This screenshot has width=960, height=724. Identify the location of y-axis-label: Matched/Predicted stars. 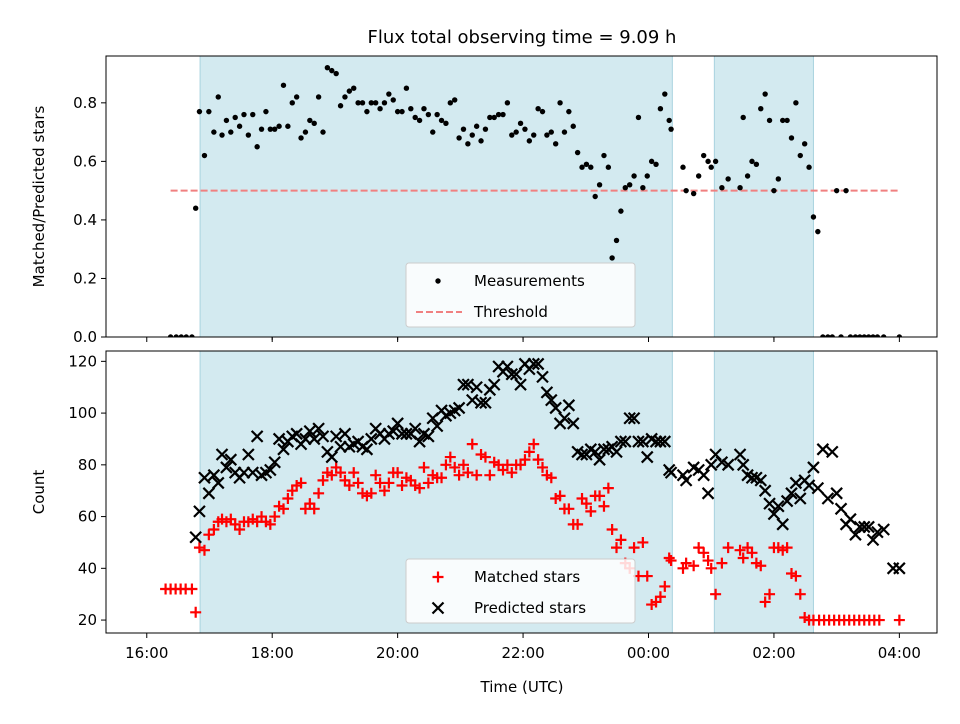
(39, 197).